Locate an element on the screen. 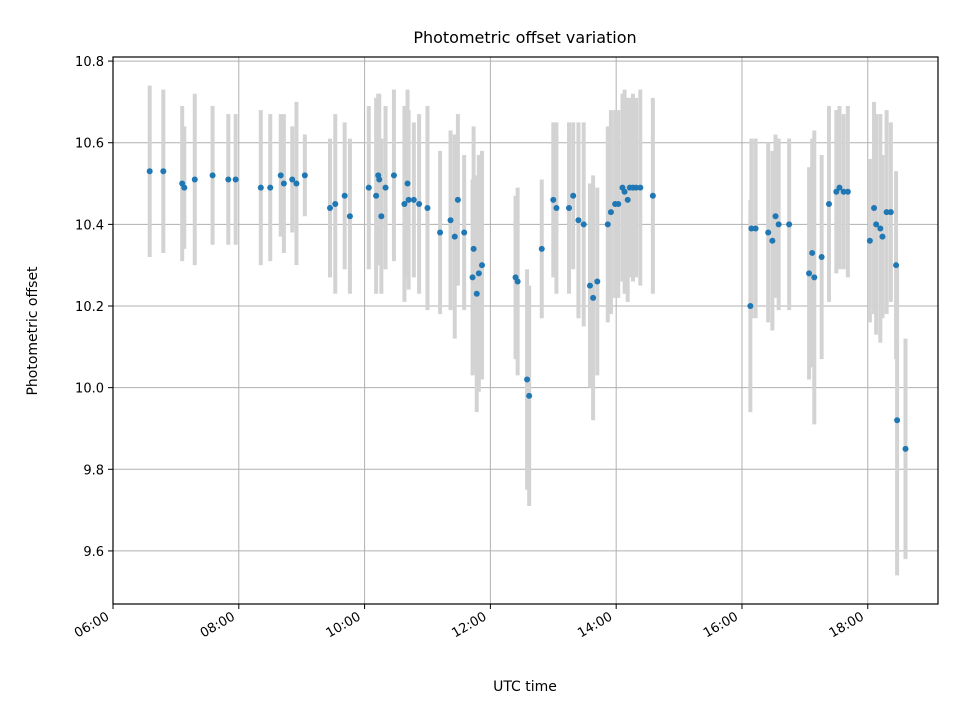 This screenshot has width=960, height=724. y-tick-label: 10.8 is located at coordinates (89, 62).